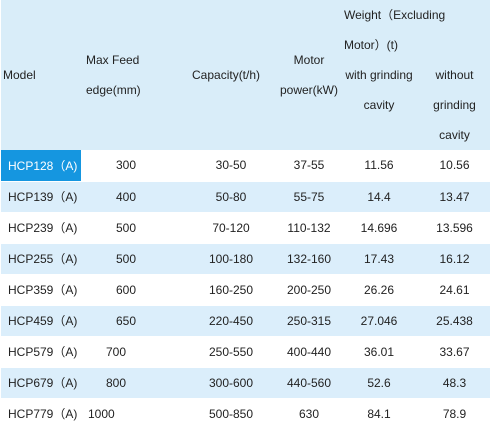 The width and height of the screenshot is (491, 429). I want to click on cell-motor-power: 110-132, so click(309, 227).